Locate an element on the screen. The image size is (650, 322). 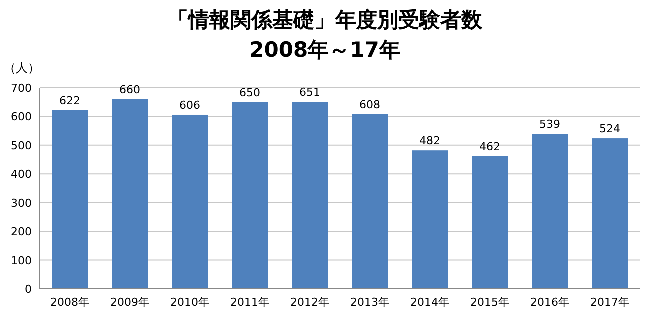
x-tick-label: 2010年 is located at coordinates (190, 302).